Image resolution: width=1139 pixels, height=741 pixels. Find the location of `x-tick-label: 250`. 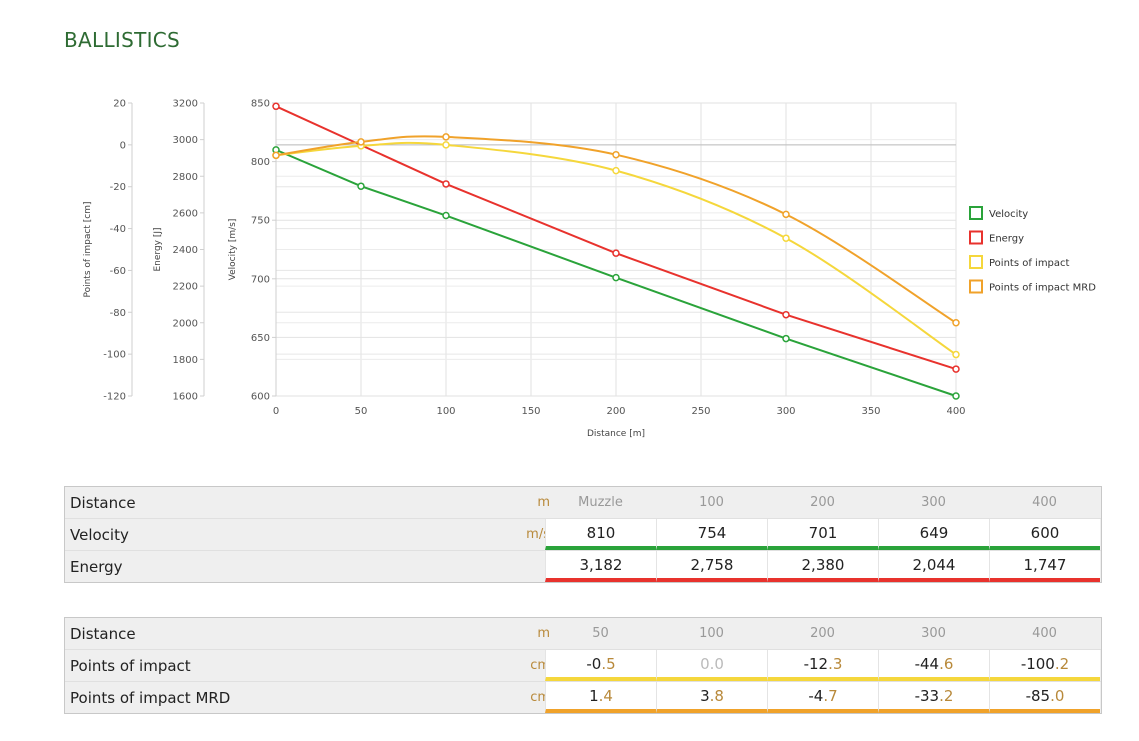

x-tick-label: 250 is located at coordinates (700, 411).